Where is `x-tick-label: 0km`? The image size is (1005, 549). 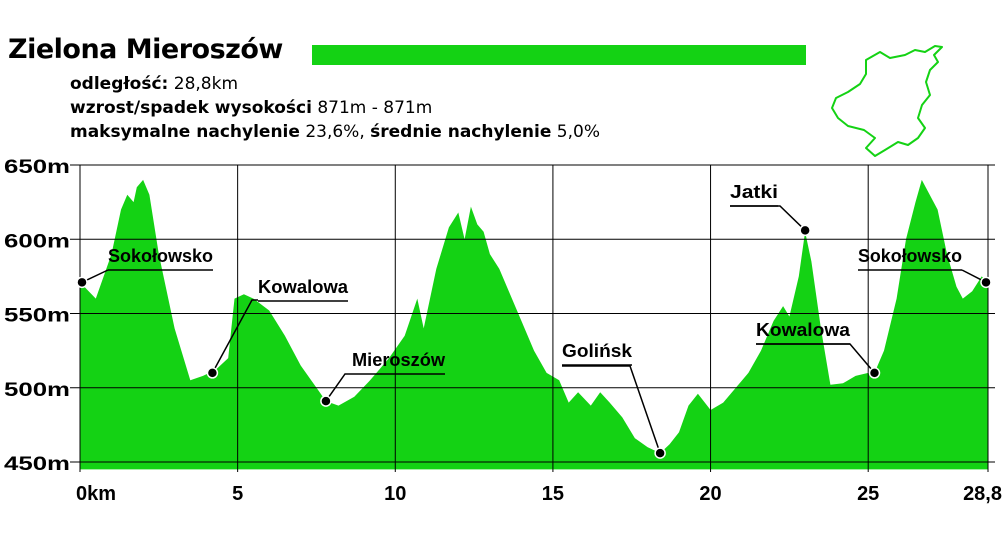 x-tick-label: 0km is located at coordinates (96, 494).